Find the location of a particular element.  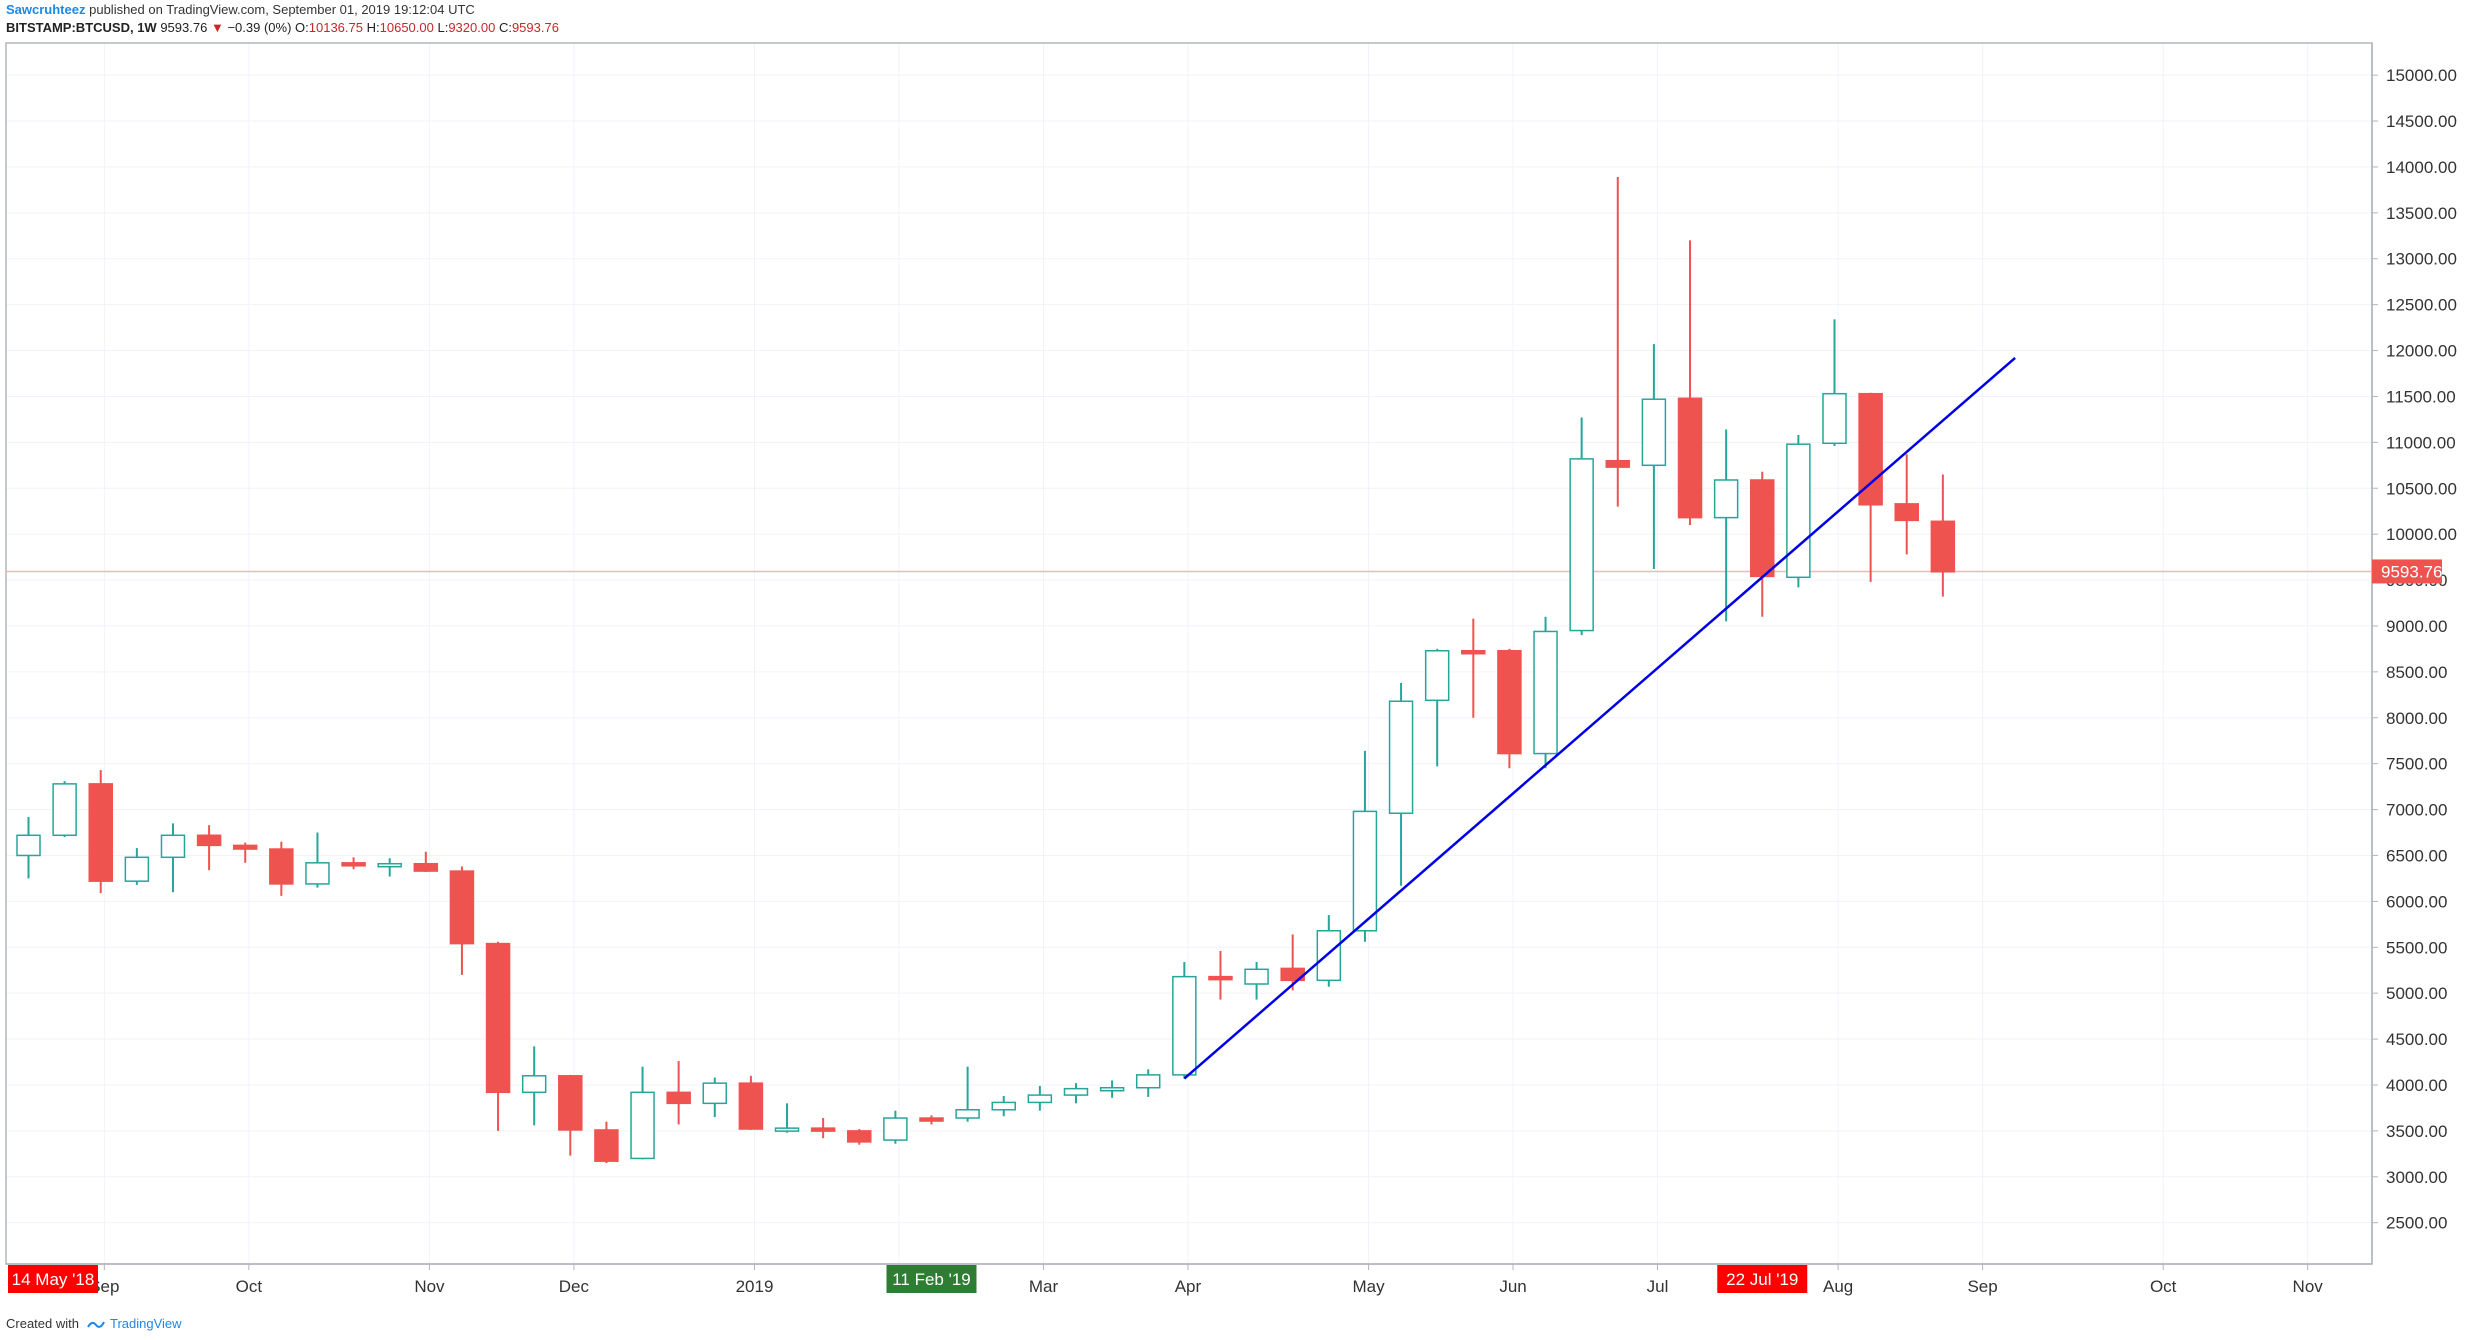

footer-credit: Created with TradingView is located at coordinates (94, 1323).